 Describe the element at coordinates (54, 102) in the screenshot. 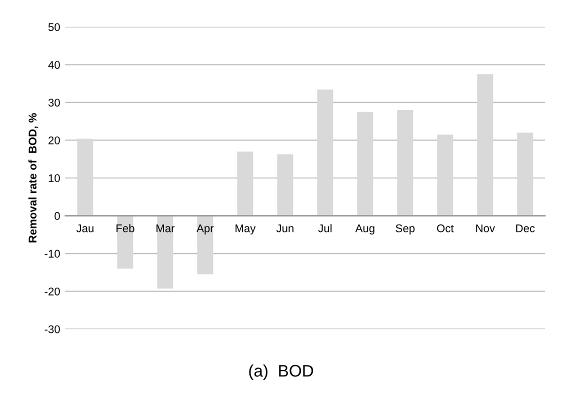

I see `y-tick-label: 30` at that location.